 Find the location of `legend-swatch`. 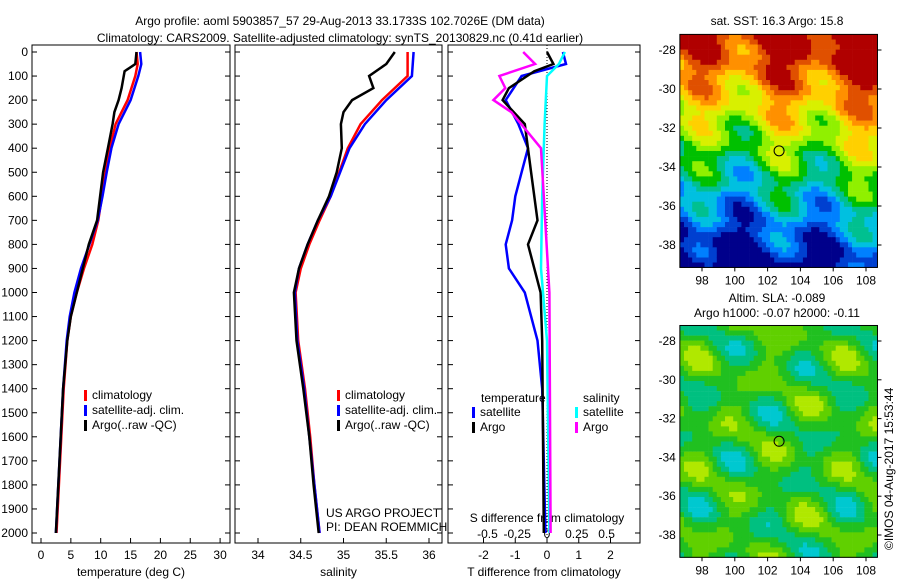

legend-swatch is located at coordinates (338, 395).